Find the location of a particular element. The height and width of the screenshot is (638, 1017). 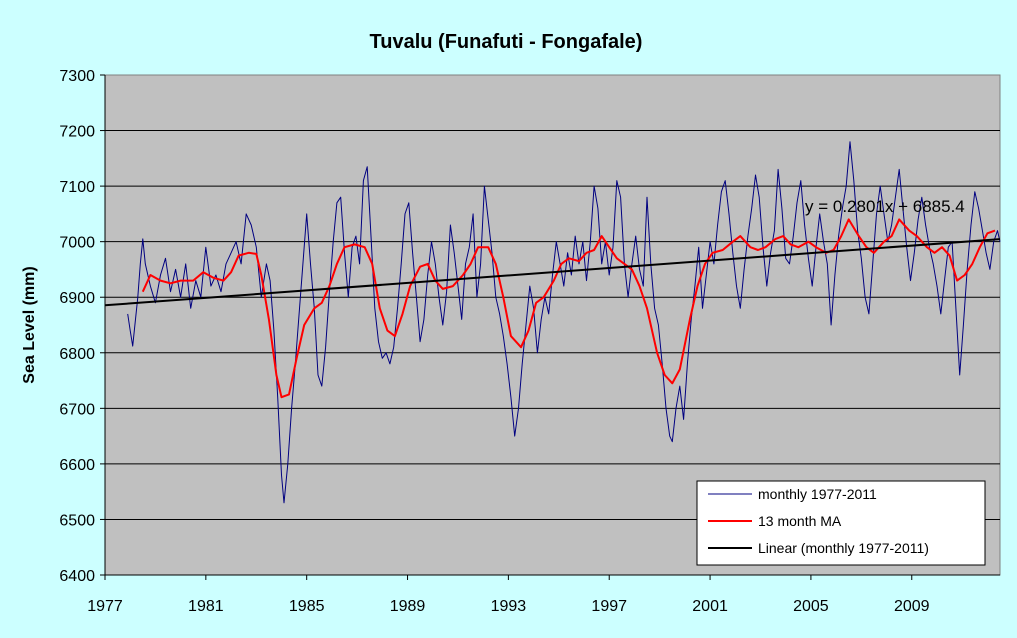

y-tick-label: 7100 is located at coordinates (77, 187).